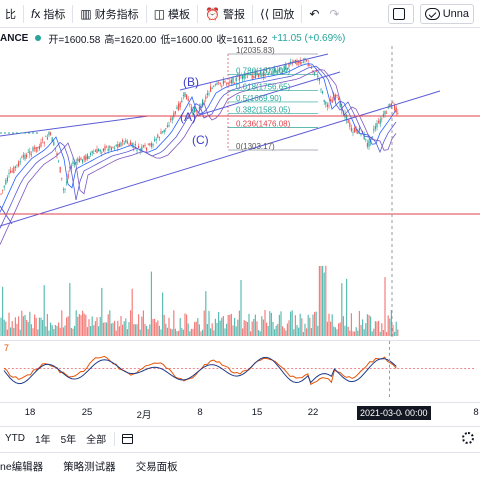 This screenshot has height=480, width=480. Describe the element at coordinates (240, 412) in the screenshot. I see `time-axis: 18 25 2月 8 15 22 8` at that location.